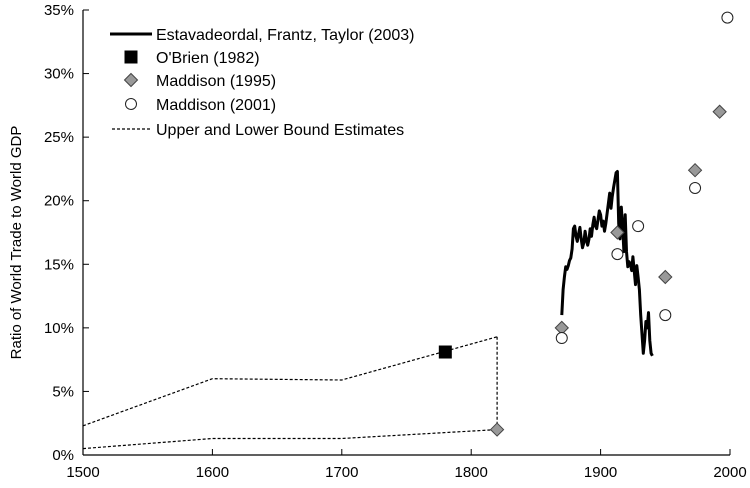  What do you see at coordinates (729, 472) in the screenshot?
I see `x-tick-label: 2000` at bounding box center [729, 472].